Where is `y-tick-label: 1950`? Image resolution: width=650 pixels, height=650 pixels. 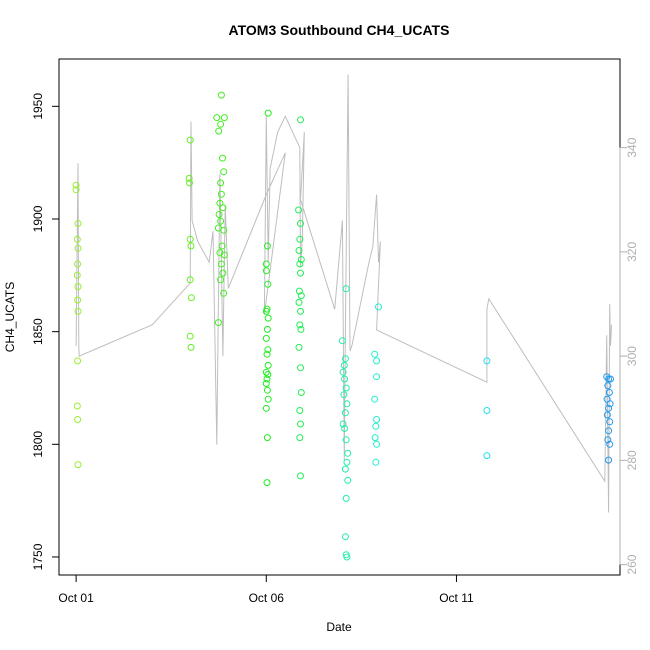
y-tick-label: 1950 is located at coordinates (38, 106).